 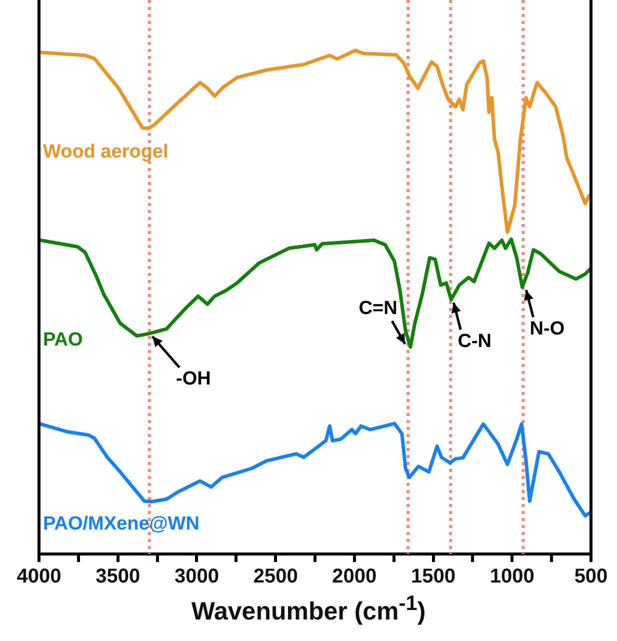 I want to click on annotation: C-N, so click(x=475, y=341).